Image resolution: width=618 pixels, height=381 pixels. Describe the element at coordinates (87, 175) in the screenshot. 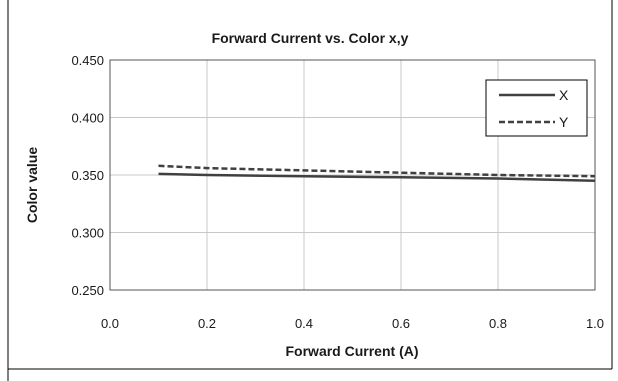

I see `y-tick-label: 0.350` at that location.